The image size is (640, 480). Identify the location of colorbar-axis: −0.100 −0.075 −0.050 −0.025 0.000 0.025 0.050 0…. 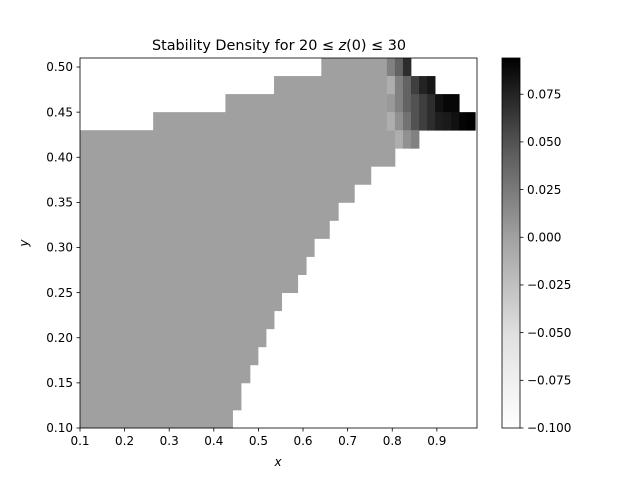
(545, 261).